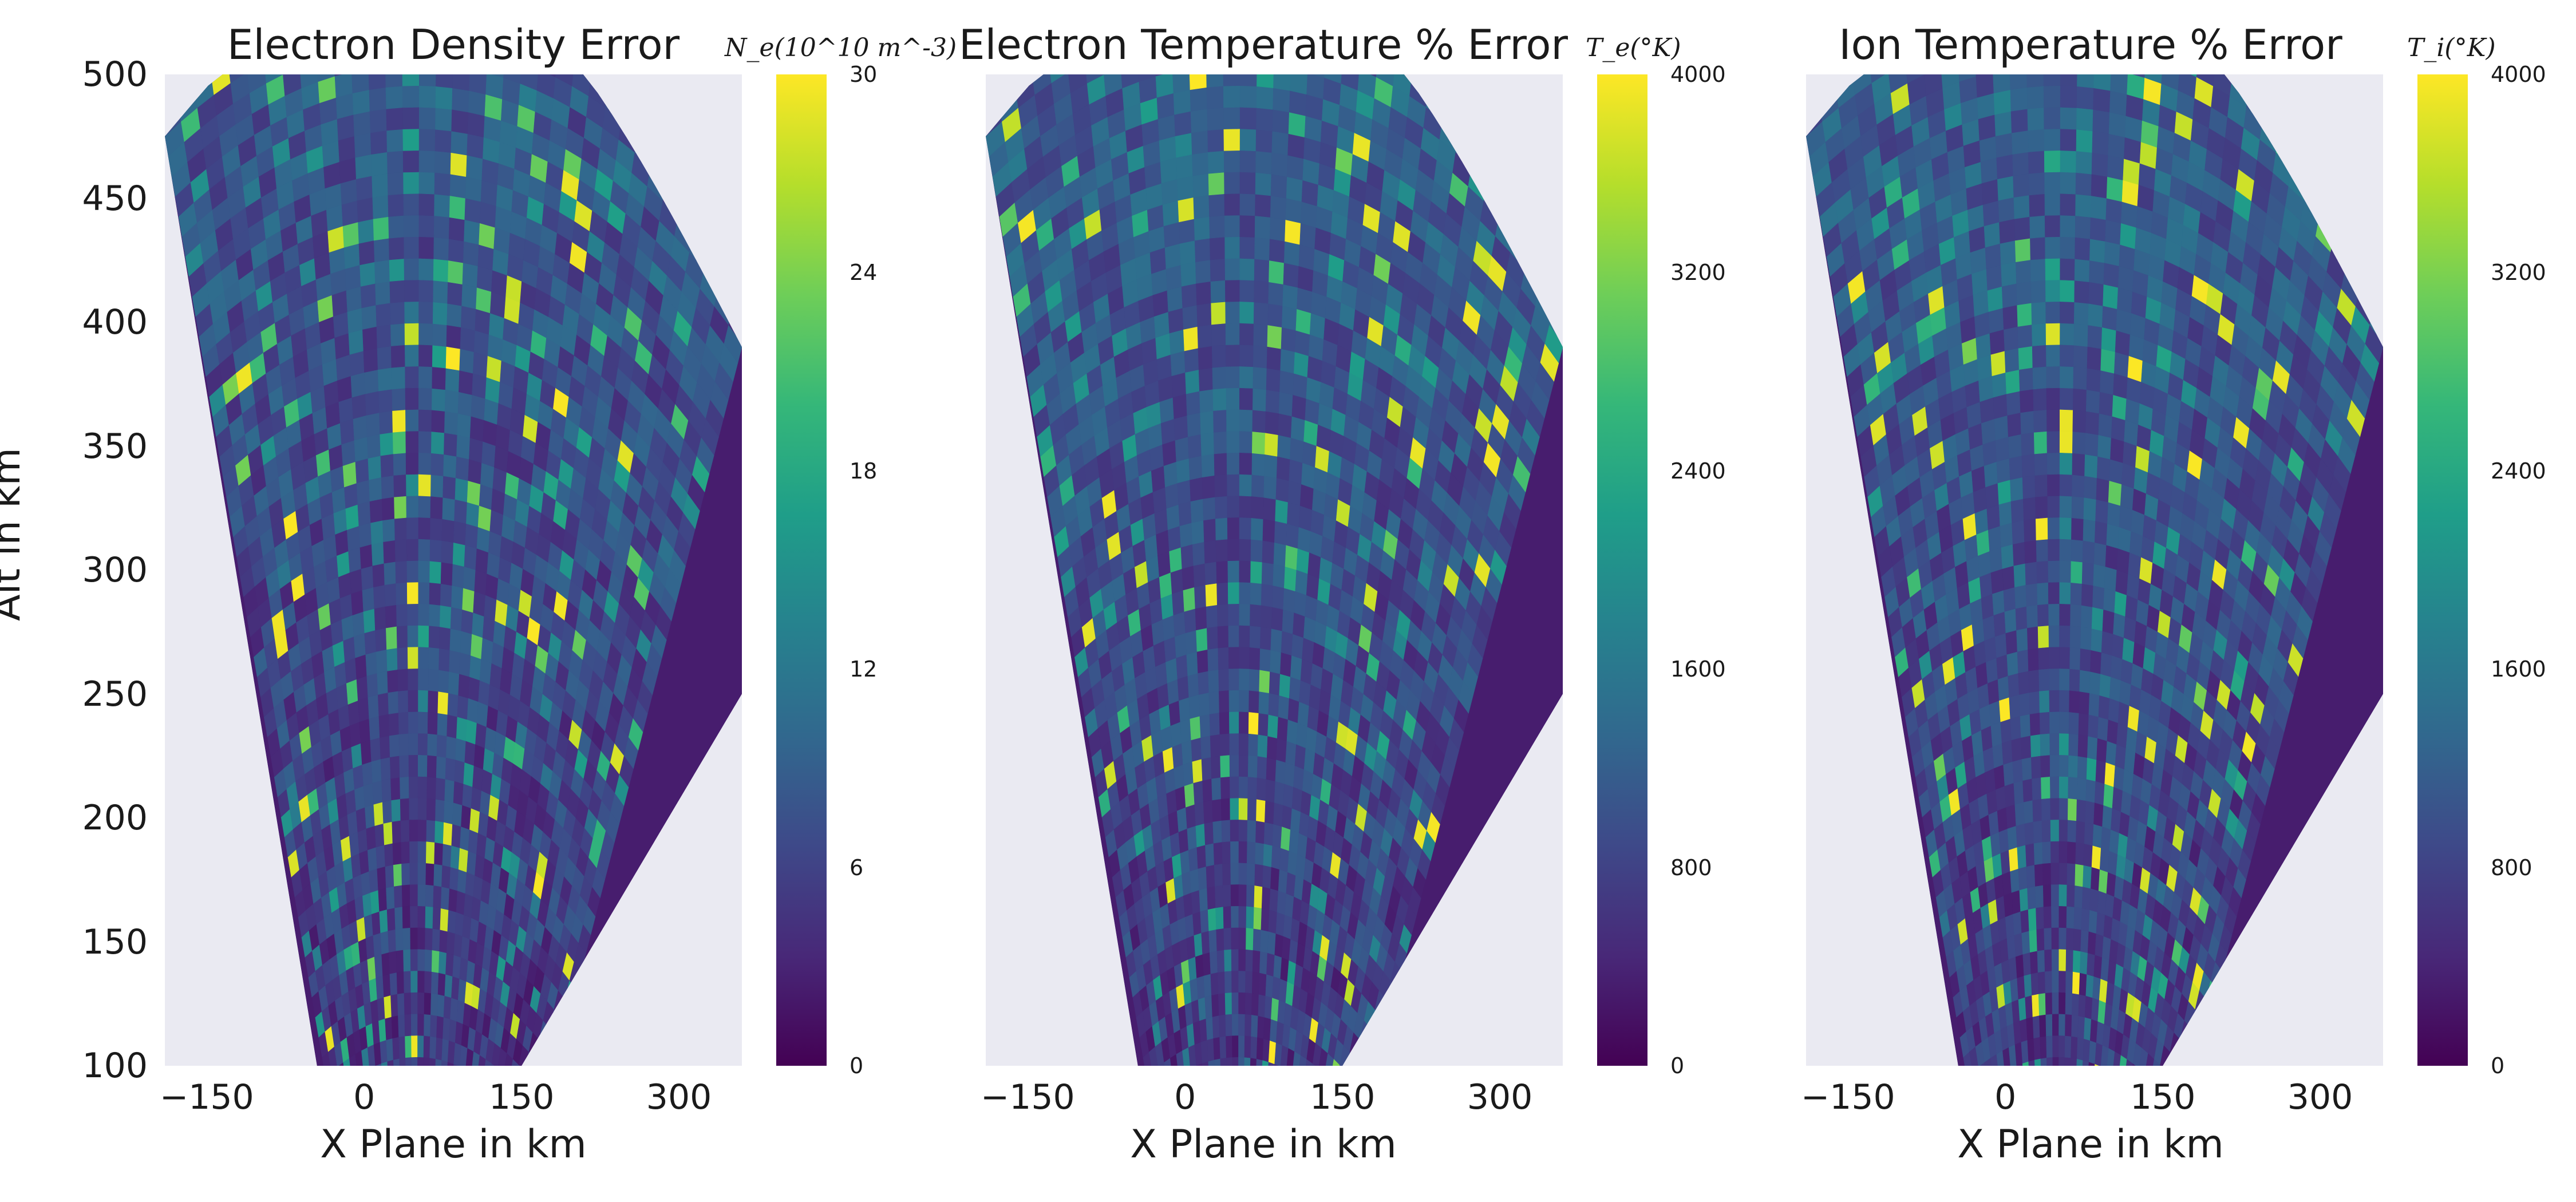 The height and width of the screenshot is (1202, 2576). I want to click on colorbar-tick-1-3: 2400, so click(1698, 471).